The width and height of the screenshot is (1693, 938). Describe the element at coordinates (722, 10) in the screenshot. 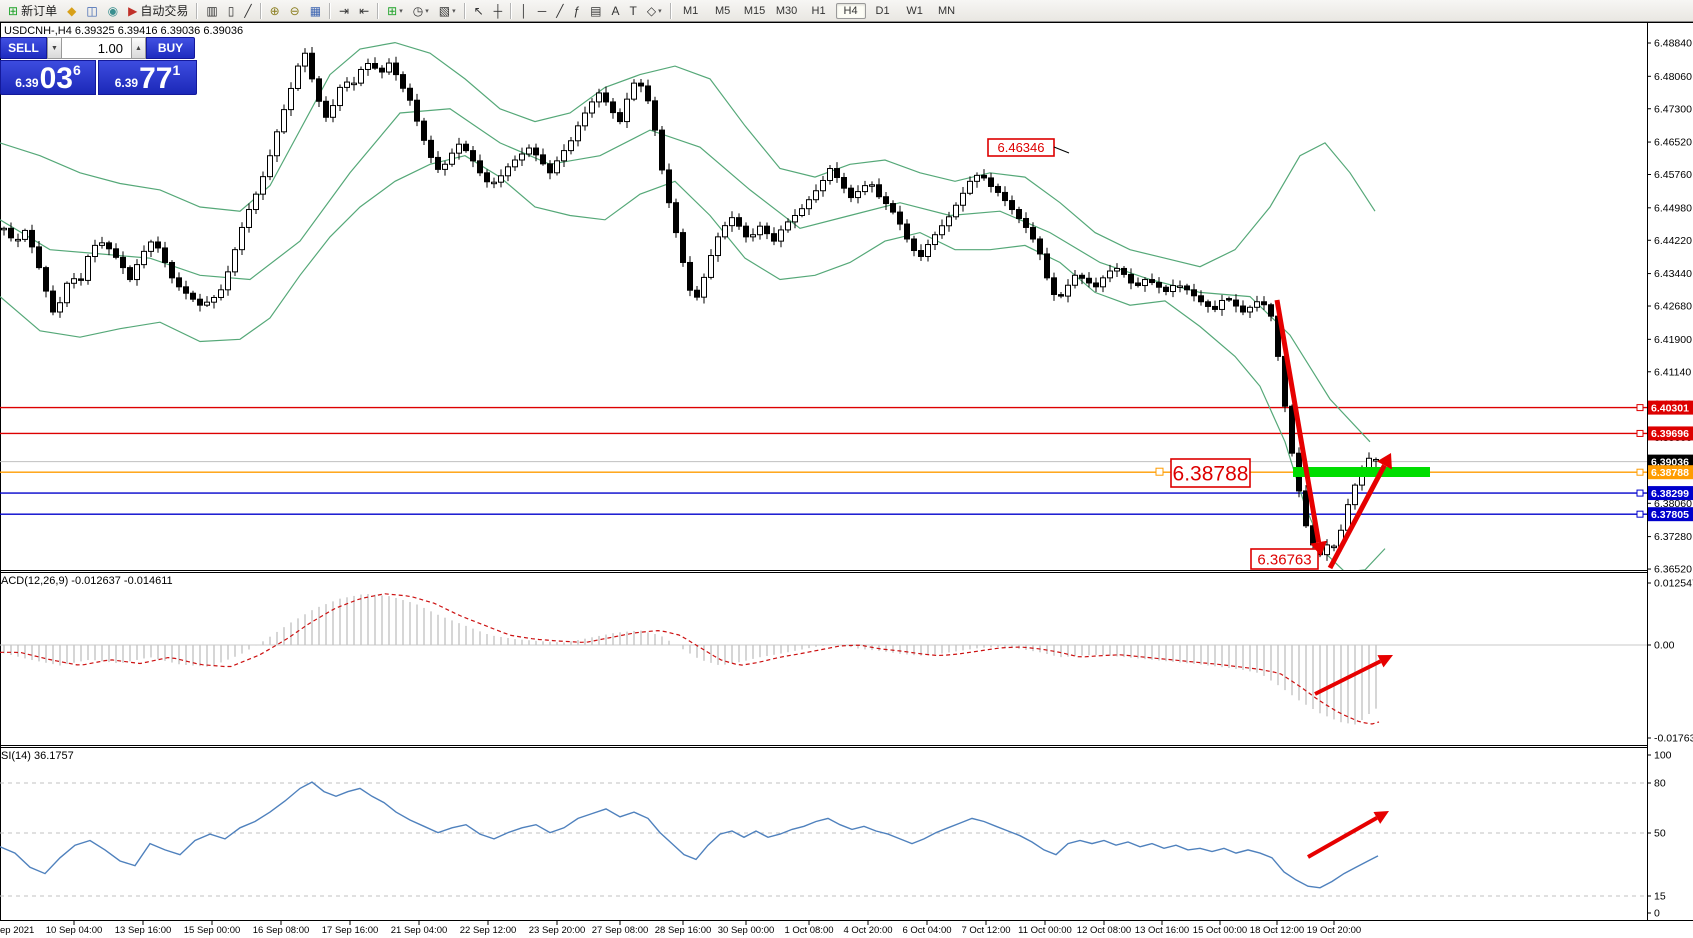

I see `timeframe-m5-button: M5` at that location.